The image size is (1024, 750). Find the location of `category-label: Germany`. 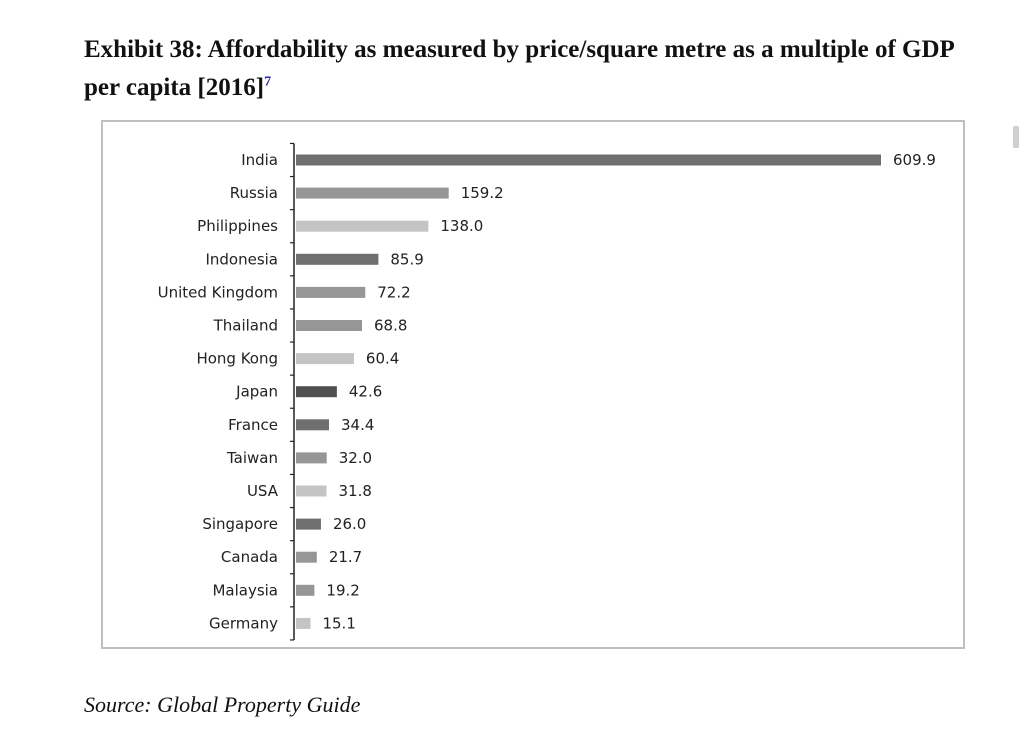

category-label: Germany is located at coordinates (243, 623).